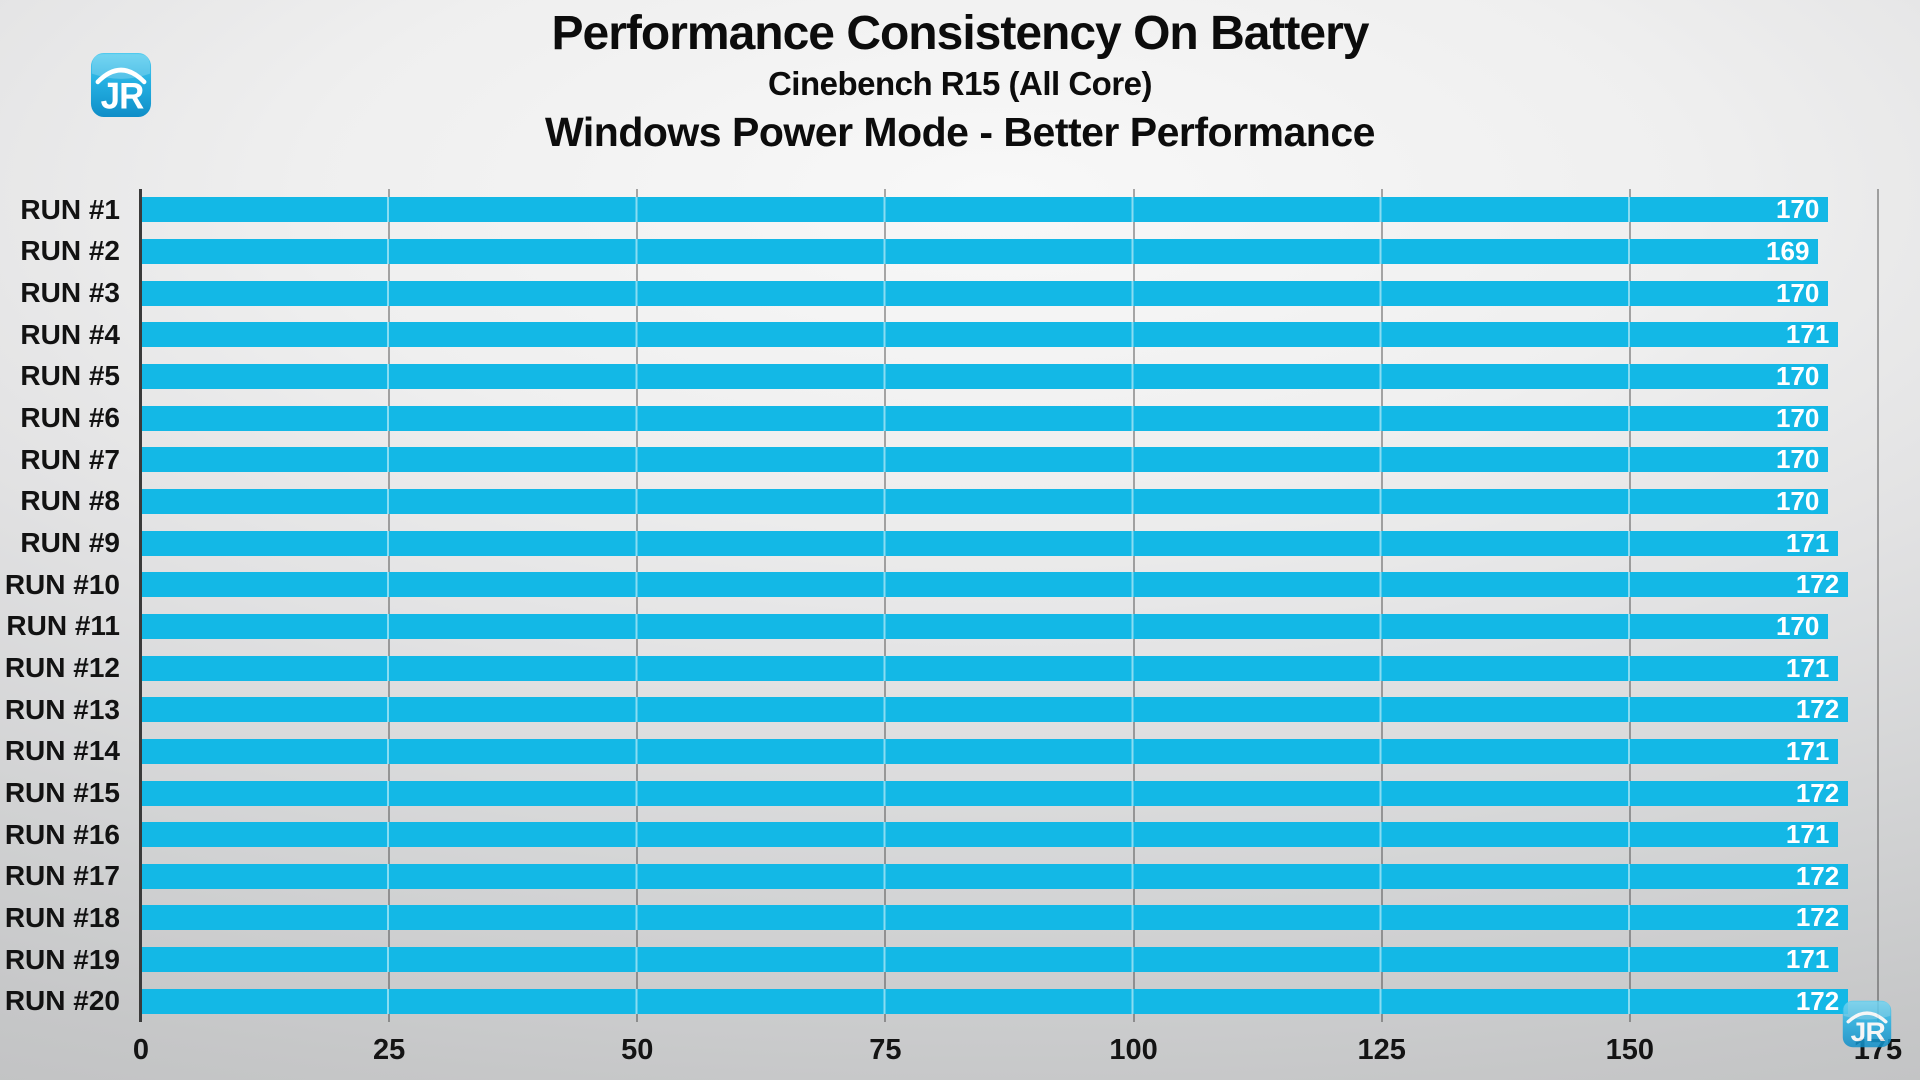  What do you see at coordinates (1788, 250) in the screenshot?
I see `bar-value-label: 169` at bounding box center [1788, 250].